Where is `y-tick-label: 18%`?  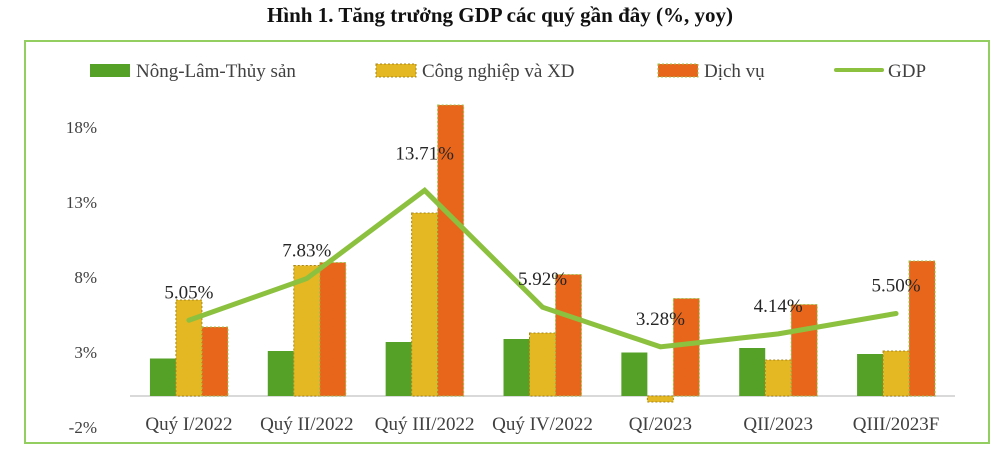
y-tick-label: 18% is located at coordinates (81, 127).